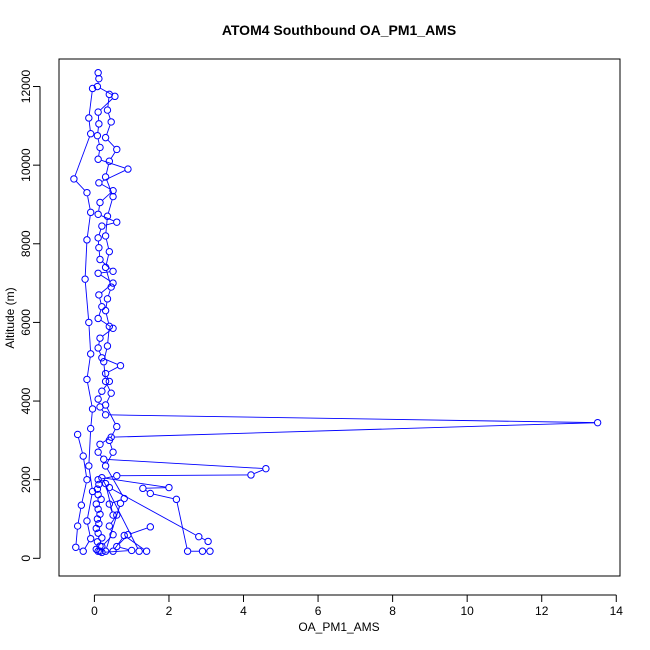 The image size is (650, 650). Describe the element at coordinates (26, 400) in the screenshot. I see `y-tick-label: 4000` at that location.